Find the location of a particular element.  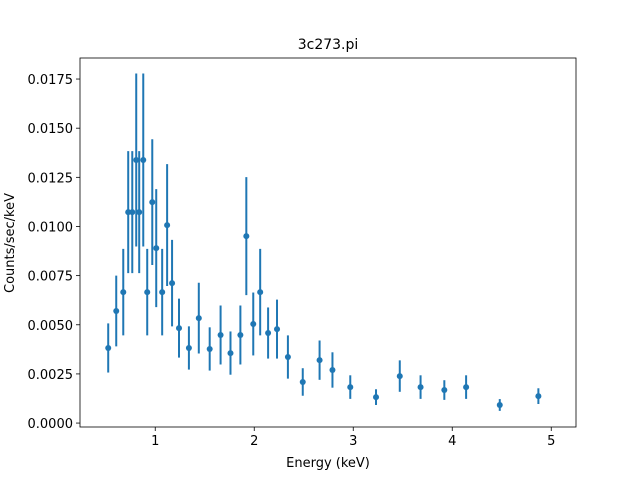

y-tick-label: 0.0025 is located at coordinates (51, 375).